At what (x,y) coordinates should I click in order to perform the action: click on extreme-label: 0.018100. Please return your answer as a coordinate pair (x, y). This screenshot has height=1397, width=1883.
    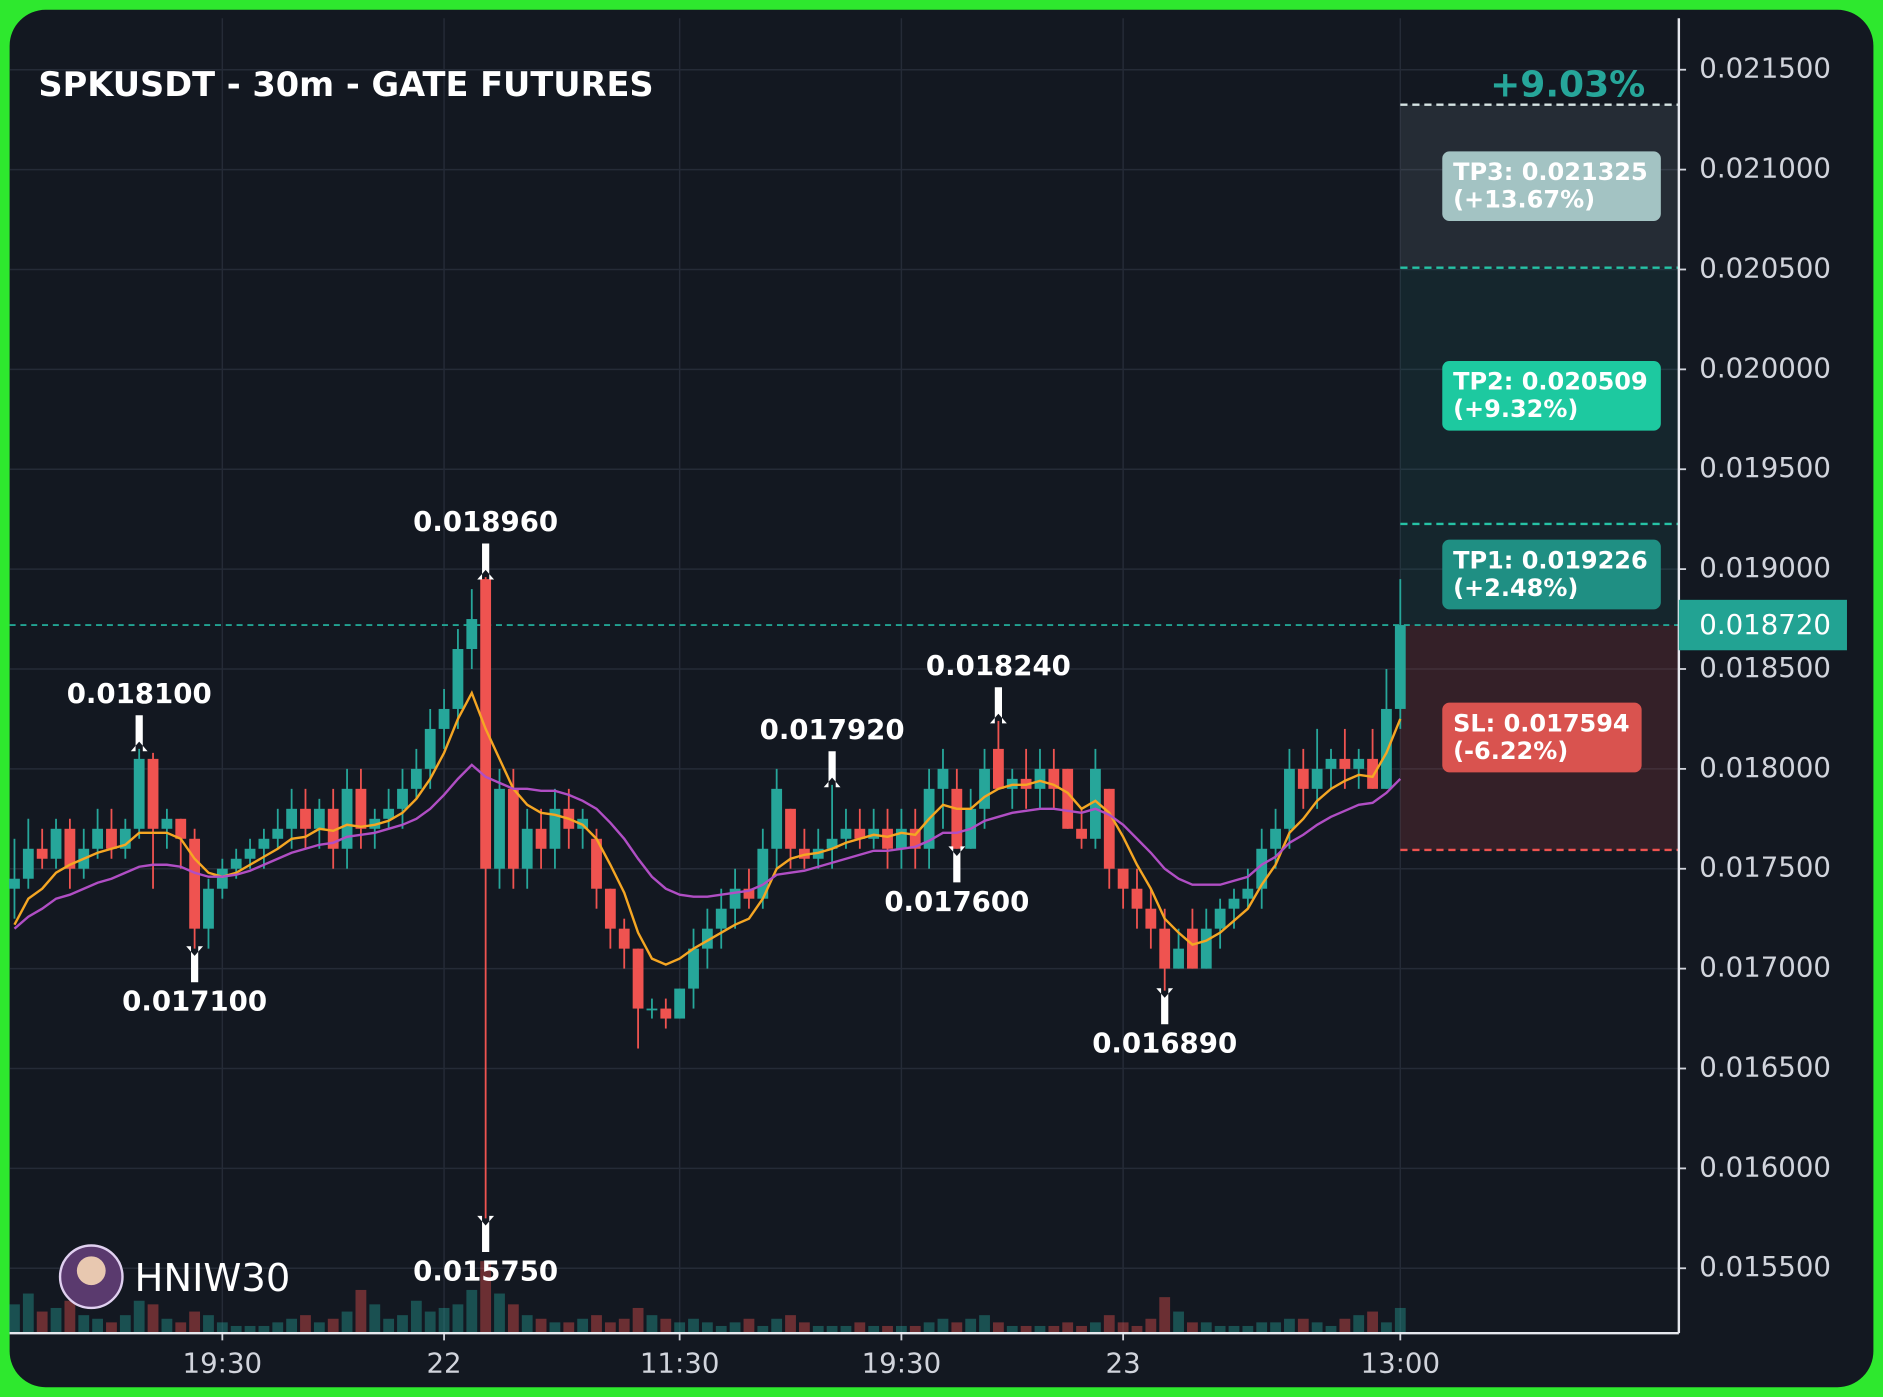
    Looking at the image, I should click on (139, 693).